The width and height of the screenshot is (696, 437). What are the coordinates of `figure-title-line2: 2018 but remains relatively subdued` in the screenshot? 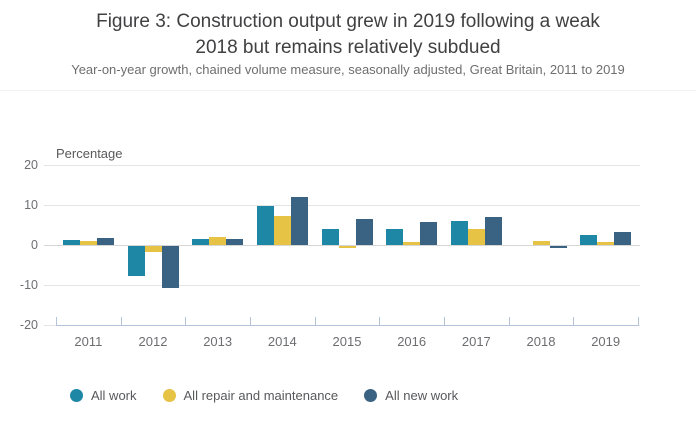 It's located at (348, 47).